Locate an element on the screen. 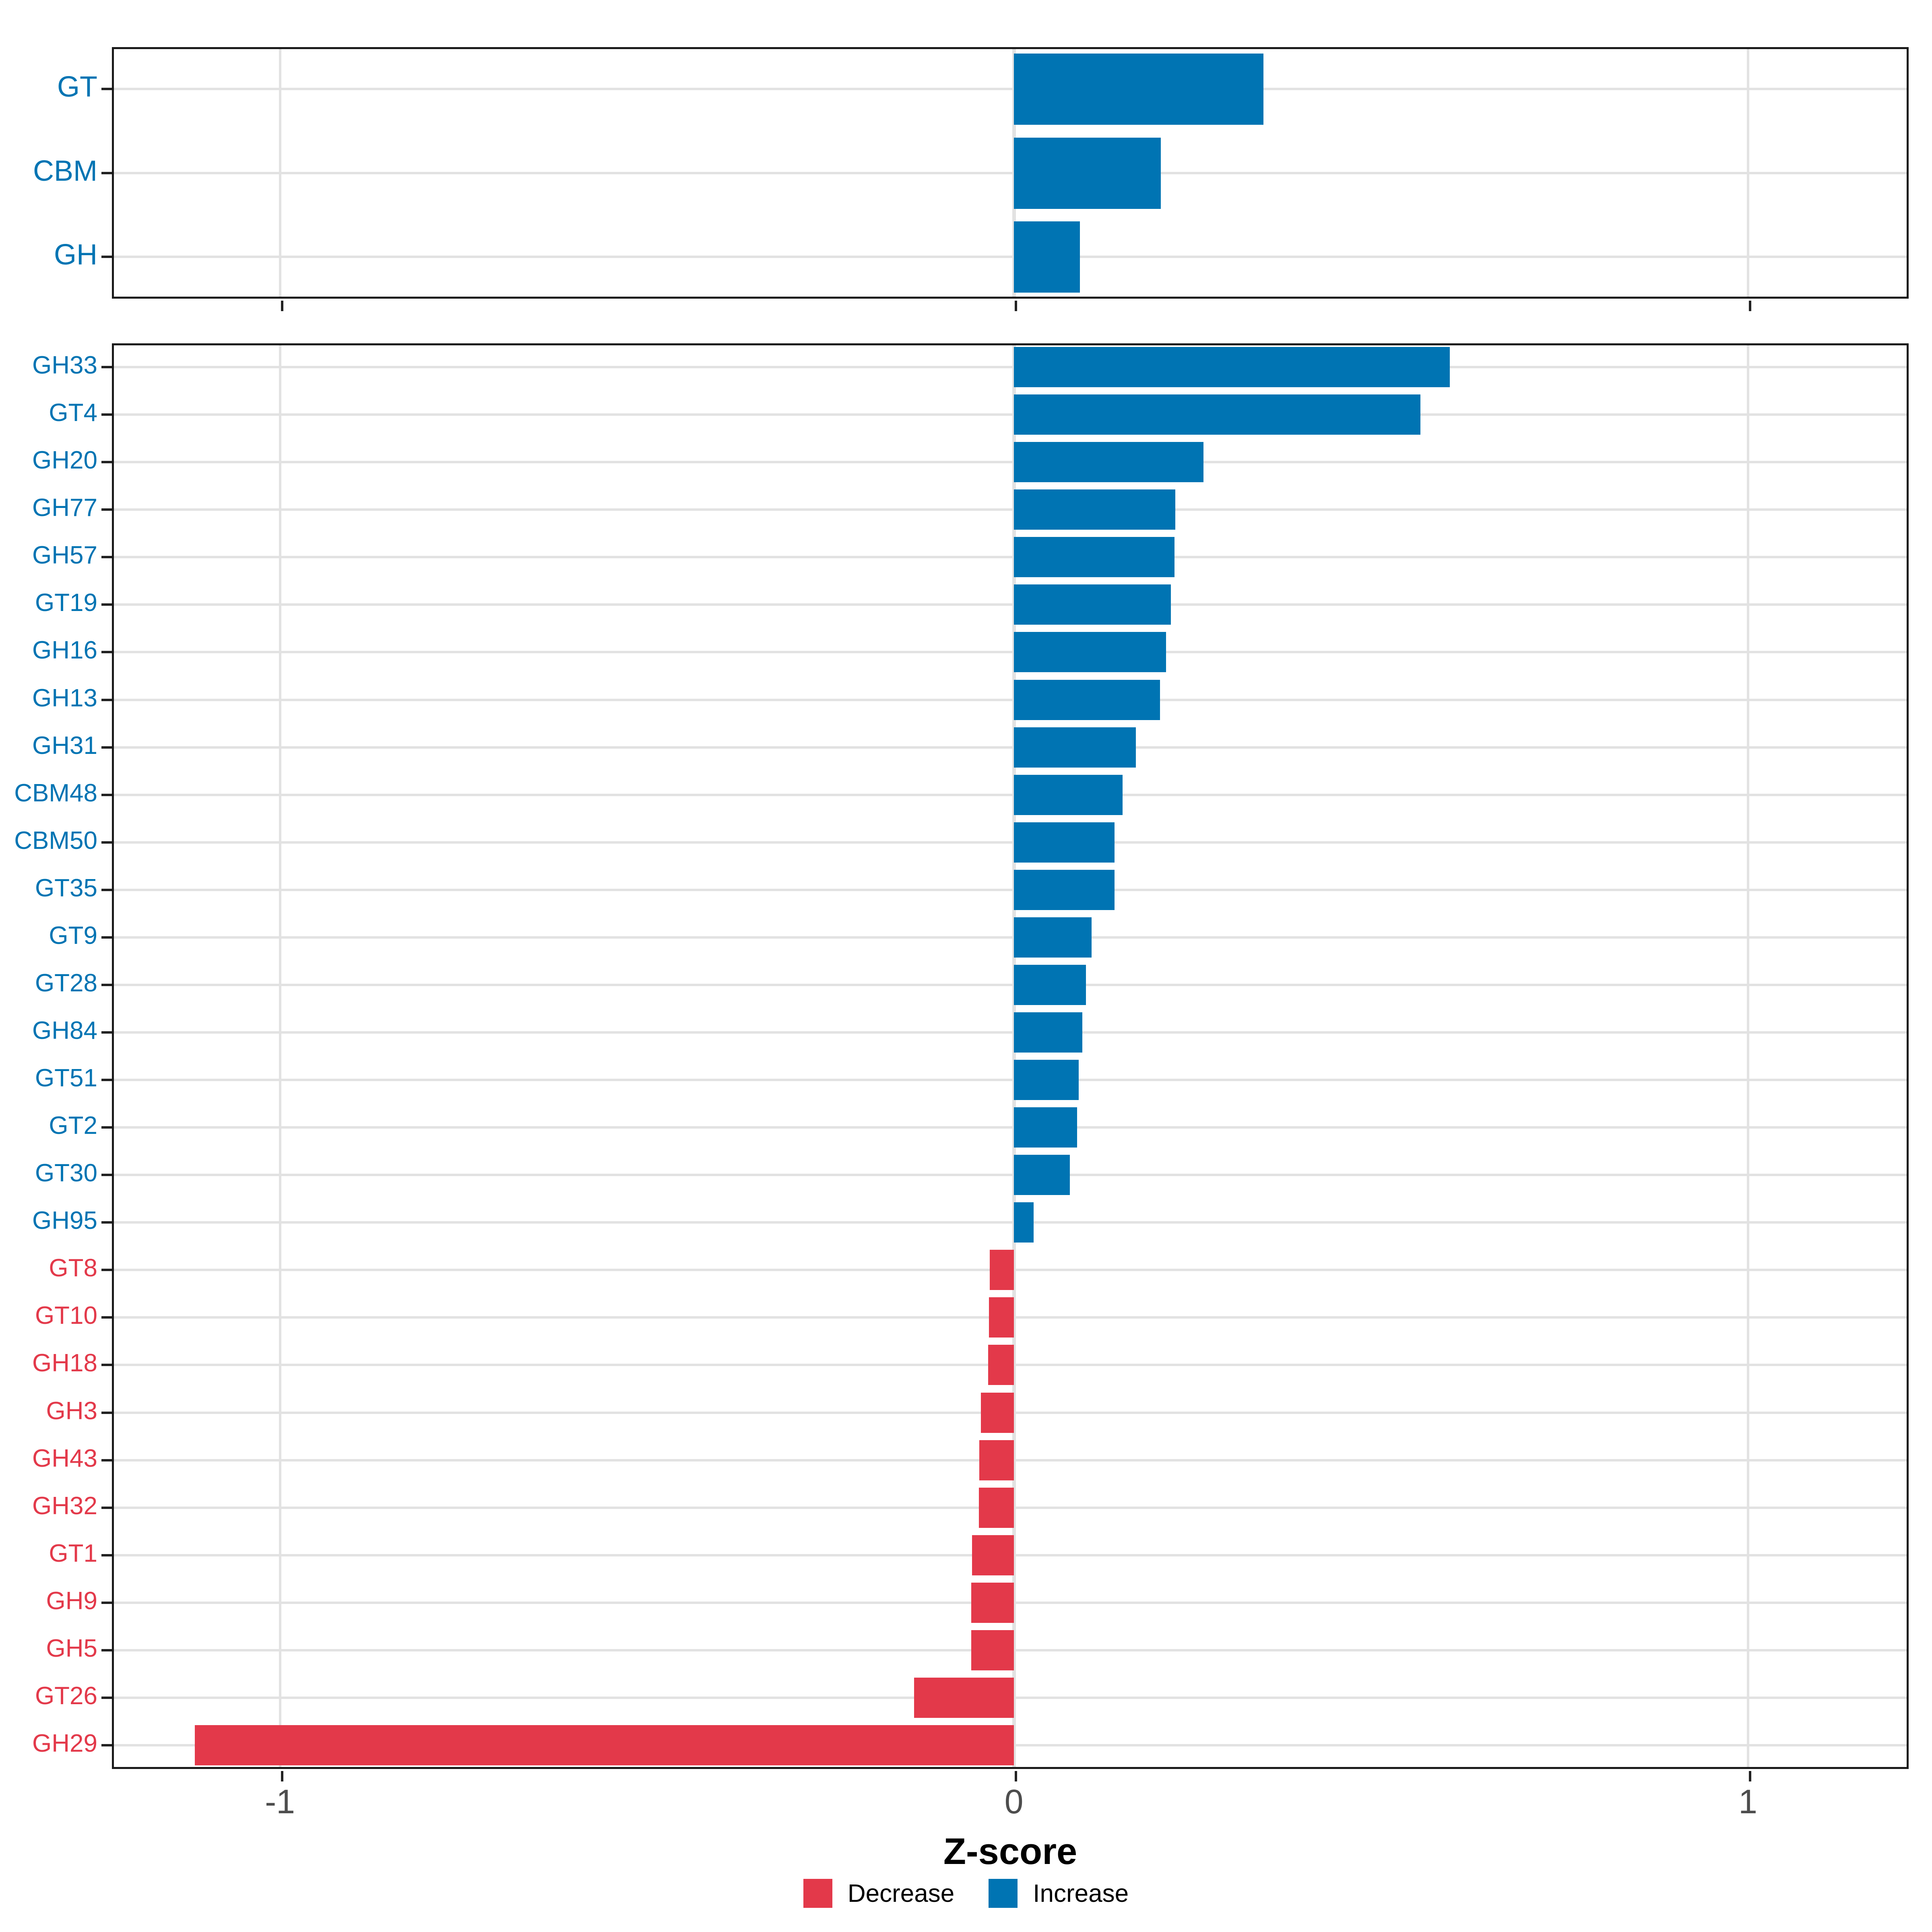 Image resolution: width=1932 pixels, height=1932 pixels. y-axis-label-GH33: GH33 is located at coordinates (64, 365).